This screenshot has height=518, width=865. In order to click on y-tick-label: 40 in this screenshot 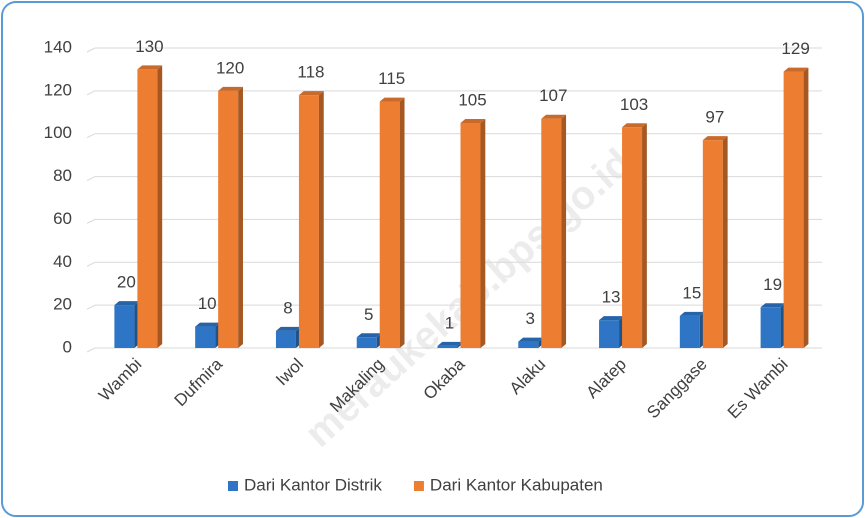, I will do `click(62, 261)`.